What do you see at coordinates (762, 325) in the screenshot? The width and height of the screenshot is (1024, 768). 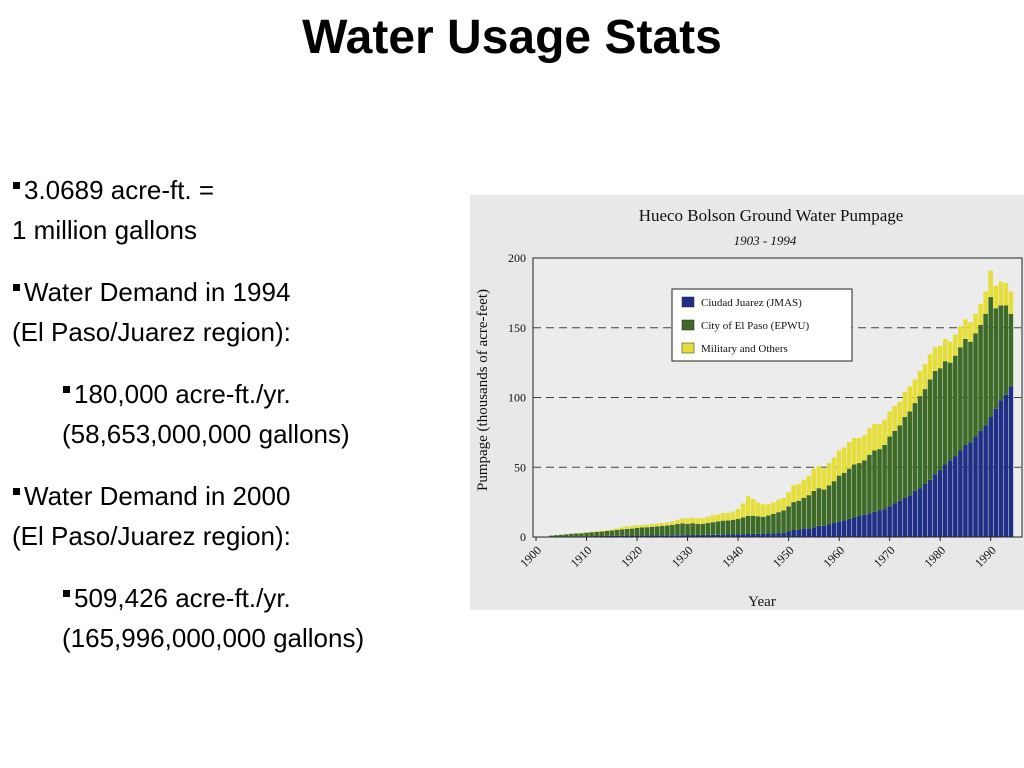 I see `legend` at bounding box center [762, 325].